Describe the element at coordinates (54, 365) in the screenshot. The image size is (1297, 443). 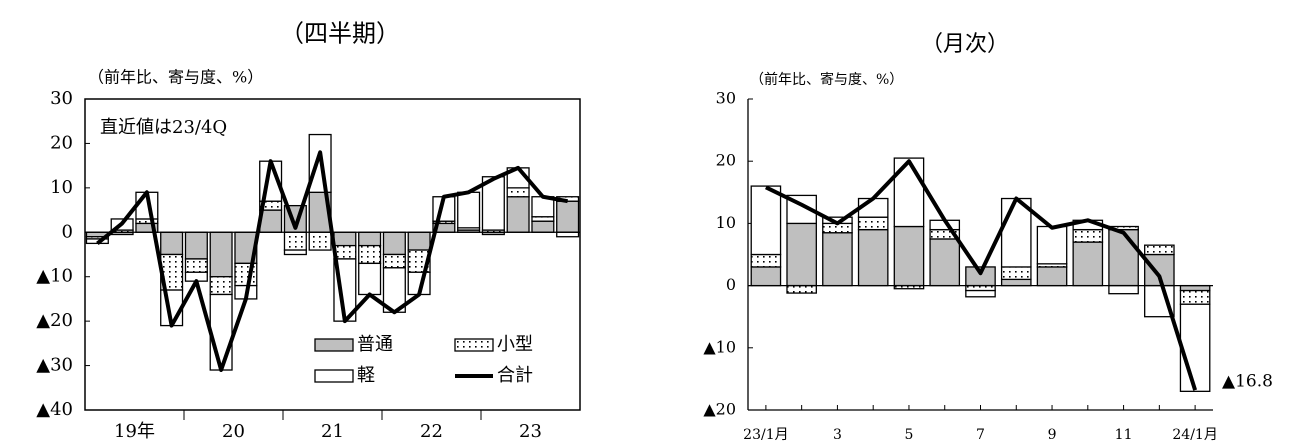
I see `y-tick-label: ▲30` at that location.